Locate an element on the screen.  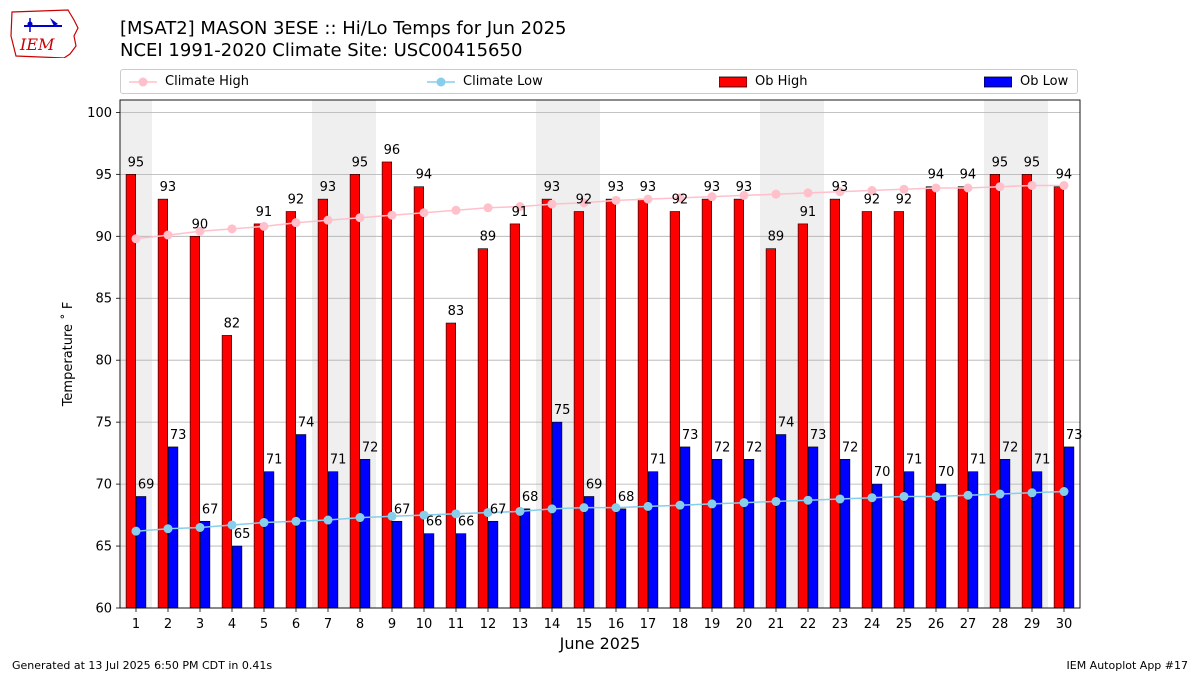
weekend-shade is located at coordinates (136, 354).